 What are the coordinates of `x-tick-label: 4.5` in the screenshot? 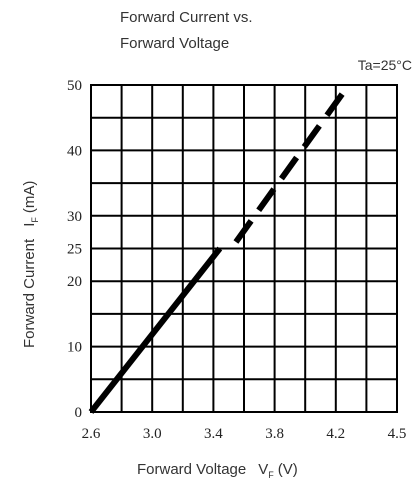 It's located at (397, 434).